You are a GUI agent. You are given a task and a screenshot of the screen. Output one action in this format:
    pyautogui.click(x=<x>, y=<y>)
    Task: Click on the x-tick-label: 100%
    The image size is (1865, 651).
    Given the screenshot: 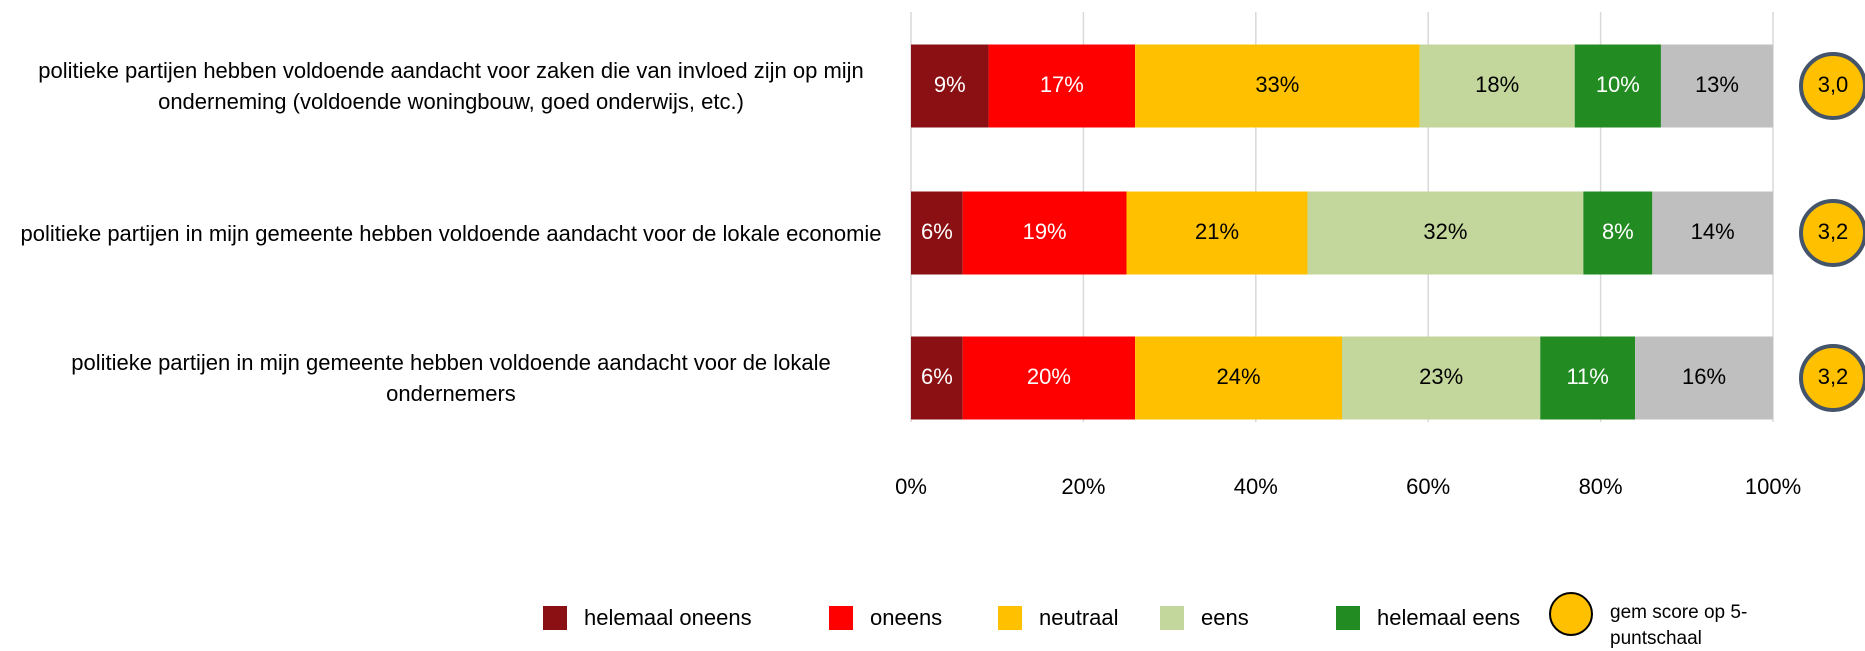 What is the action you would take?
    pyautogui.click(x=1773, y=486)
    